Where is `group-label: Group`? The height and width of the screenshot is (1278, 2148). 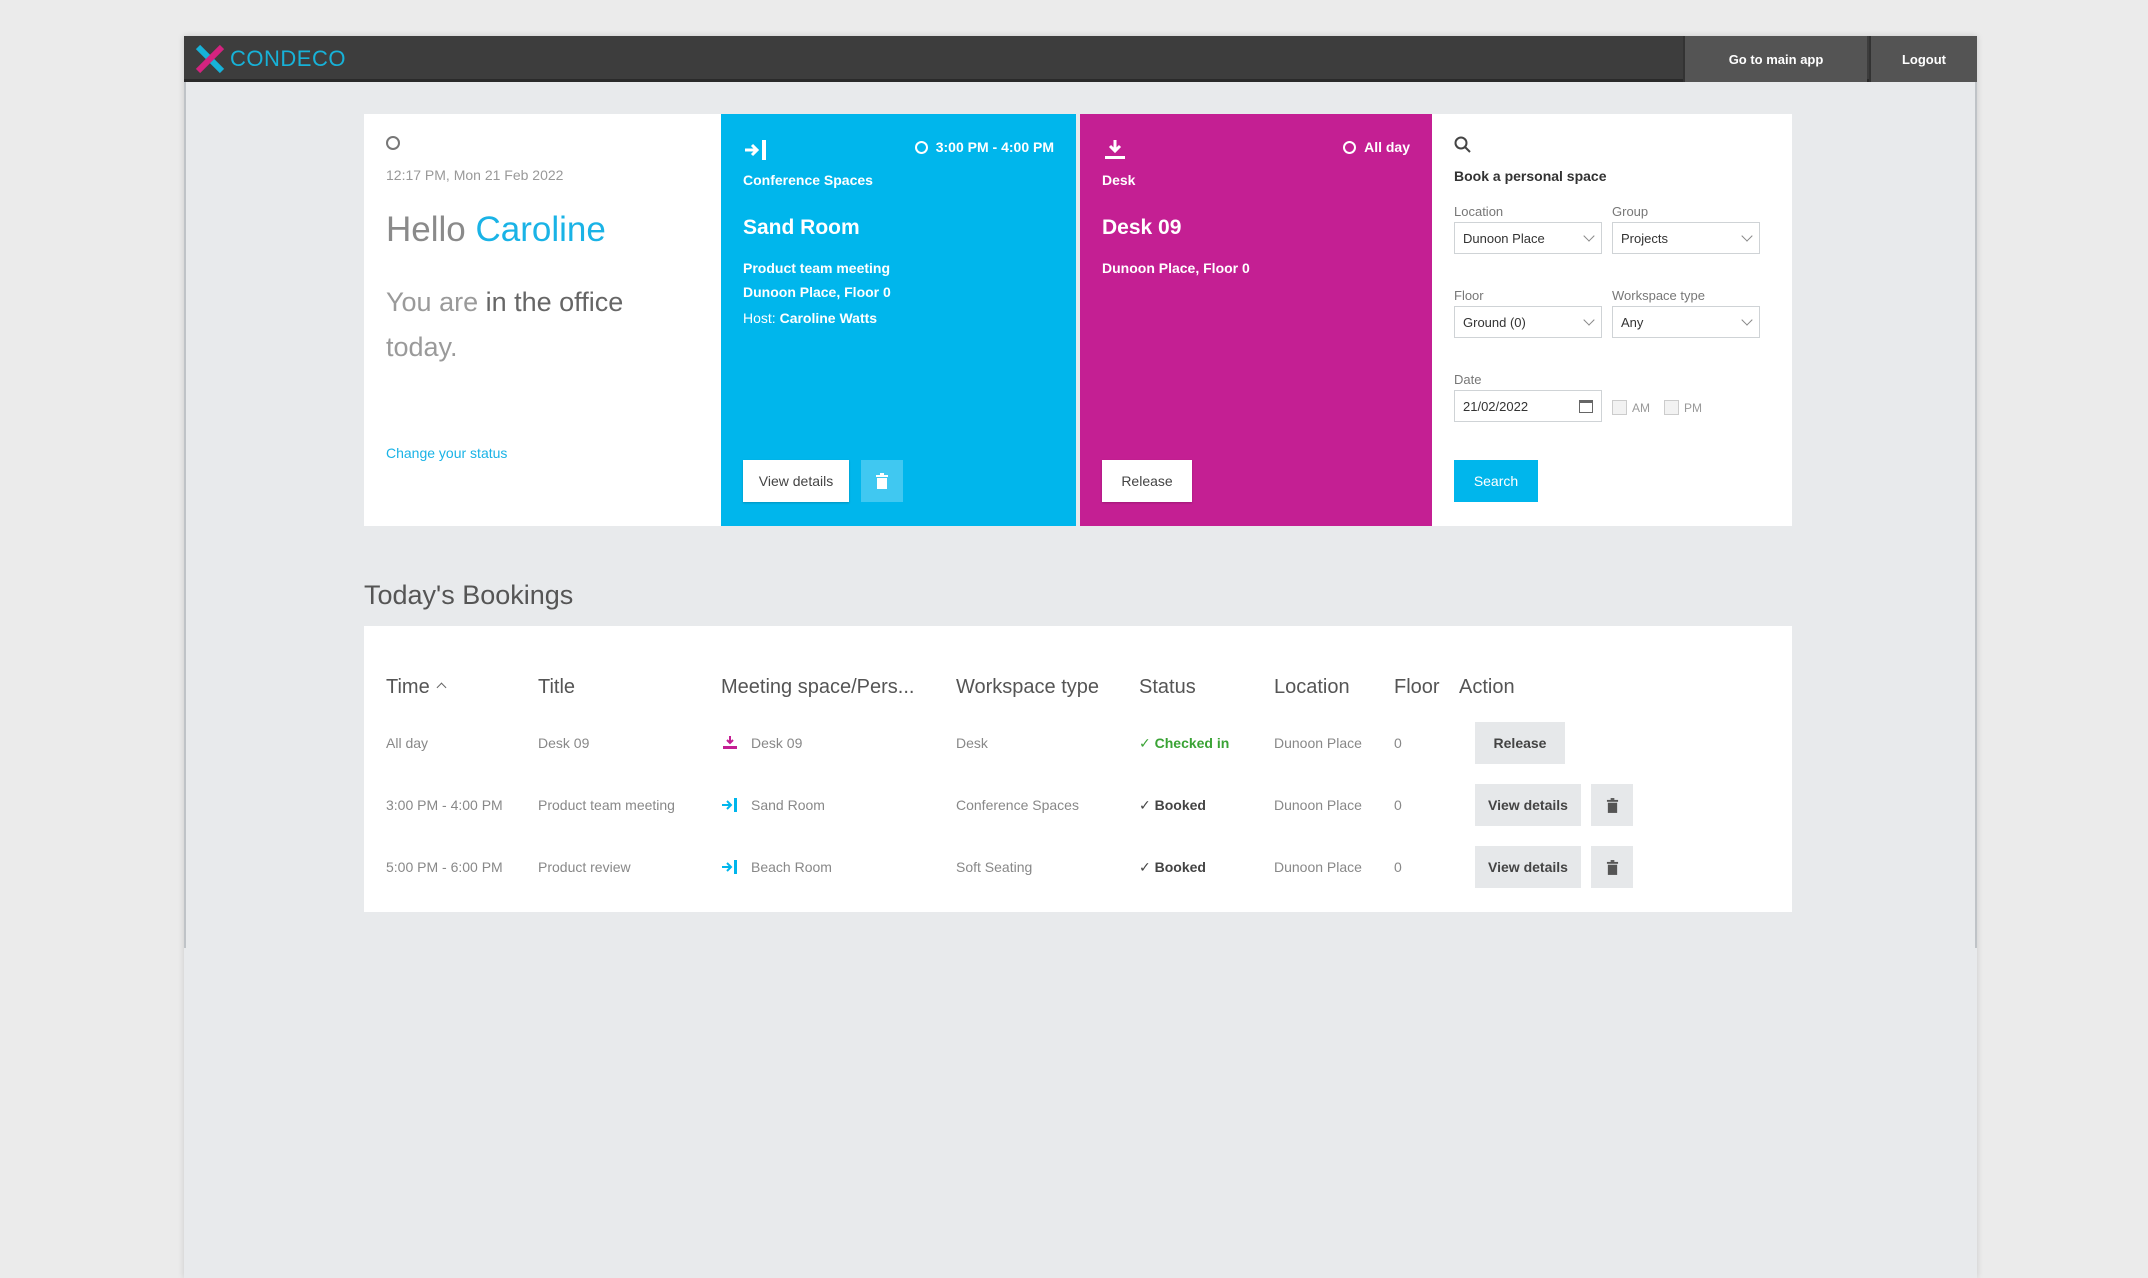
group-label: Group is located at coordinates (1630, 211).